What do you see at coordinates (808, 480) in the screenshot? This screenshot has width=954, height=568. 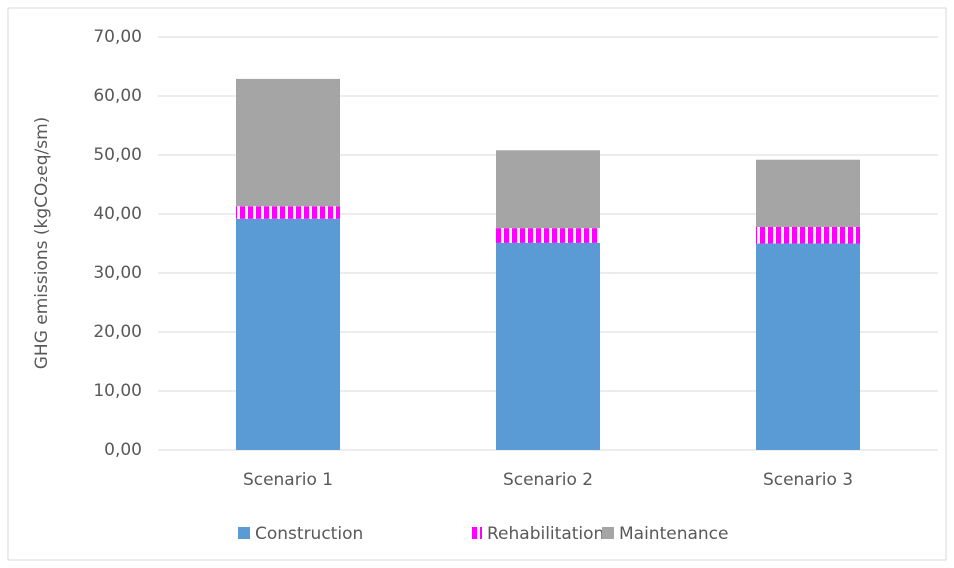 I see `x-tick-label: Scenario 3` at bounding box center [808, 480].